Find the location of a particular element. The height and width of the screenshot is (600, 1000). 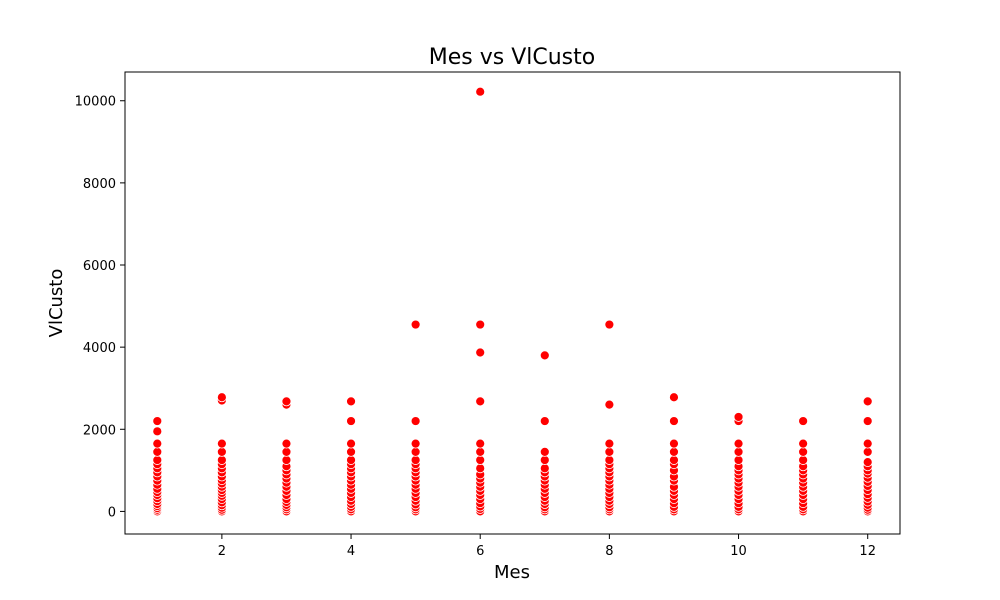

y-axis-label: VlCusto is located at coordinates (56, 303).